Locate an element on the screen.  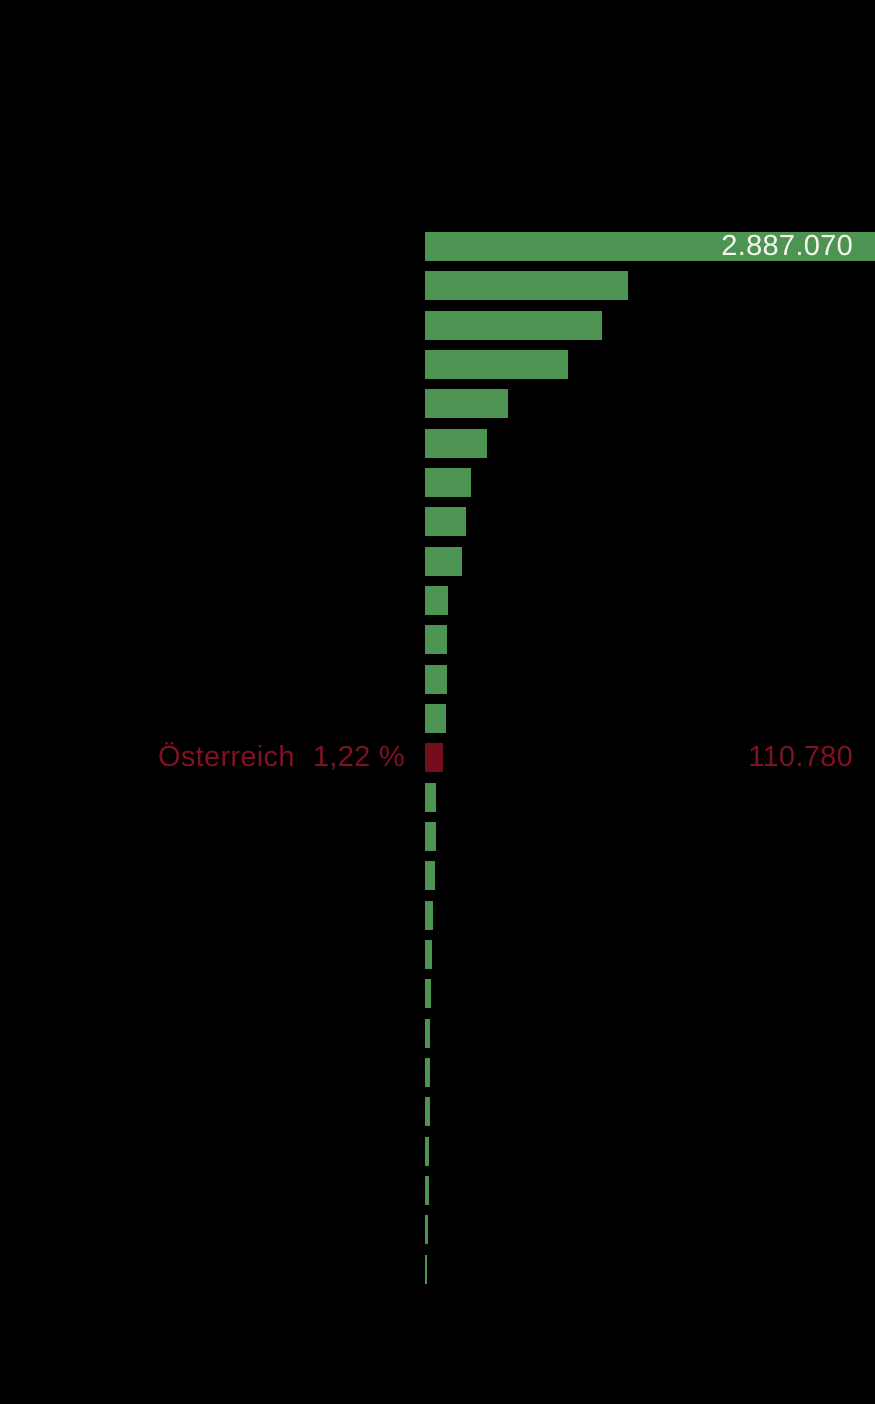
austria-percent-label: 1,22 % is located at coordinates (358, 756).